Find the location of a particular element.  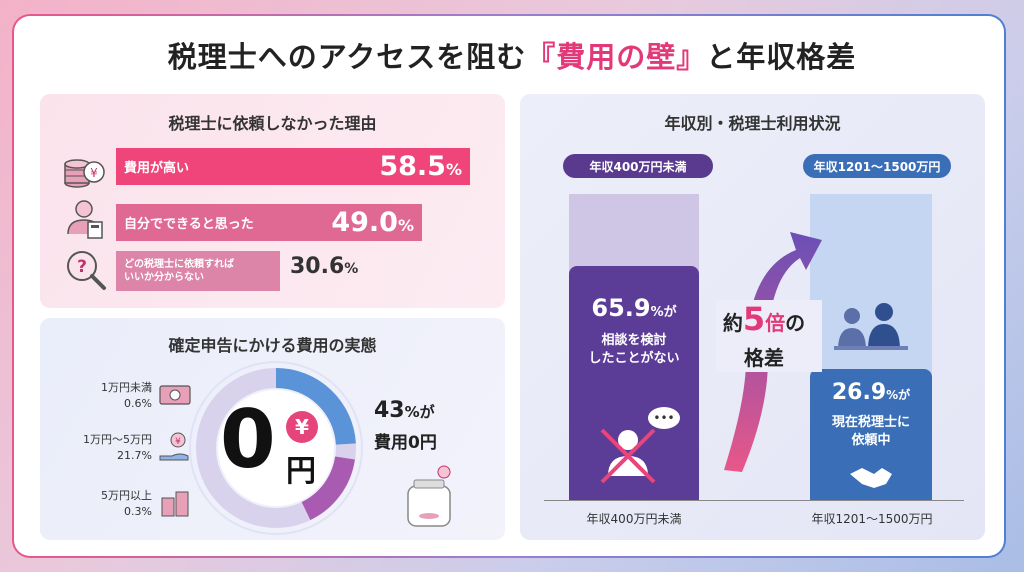

reason-bar-3: どの税理士に依頼すれば いいか分からない is located at coordinates (198, 271).